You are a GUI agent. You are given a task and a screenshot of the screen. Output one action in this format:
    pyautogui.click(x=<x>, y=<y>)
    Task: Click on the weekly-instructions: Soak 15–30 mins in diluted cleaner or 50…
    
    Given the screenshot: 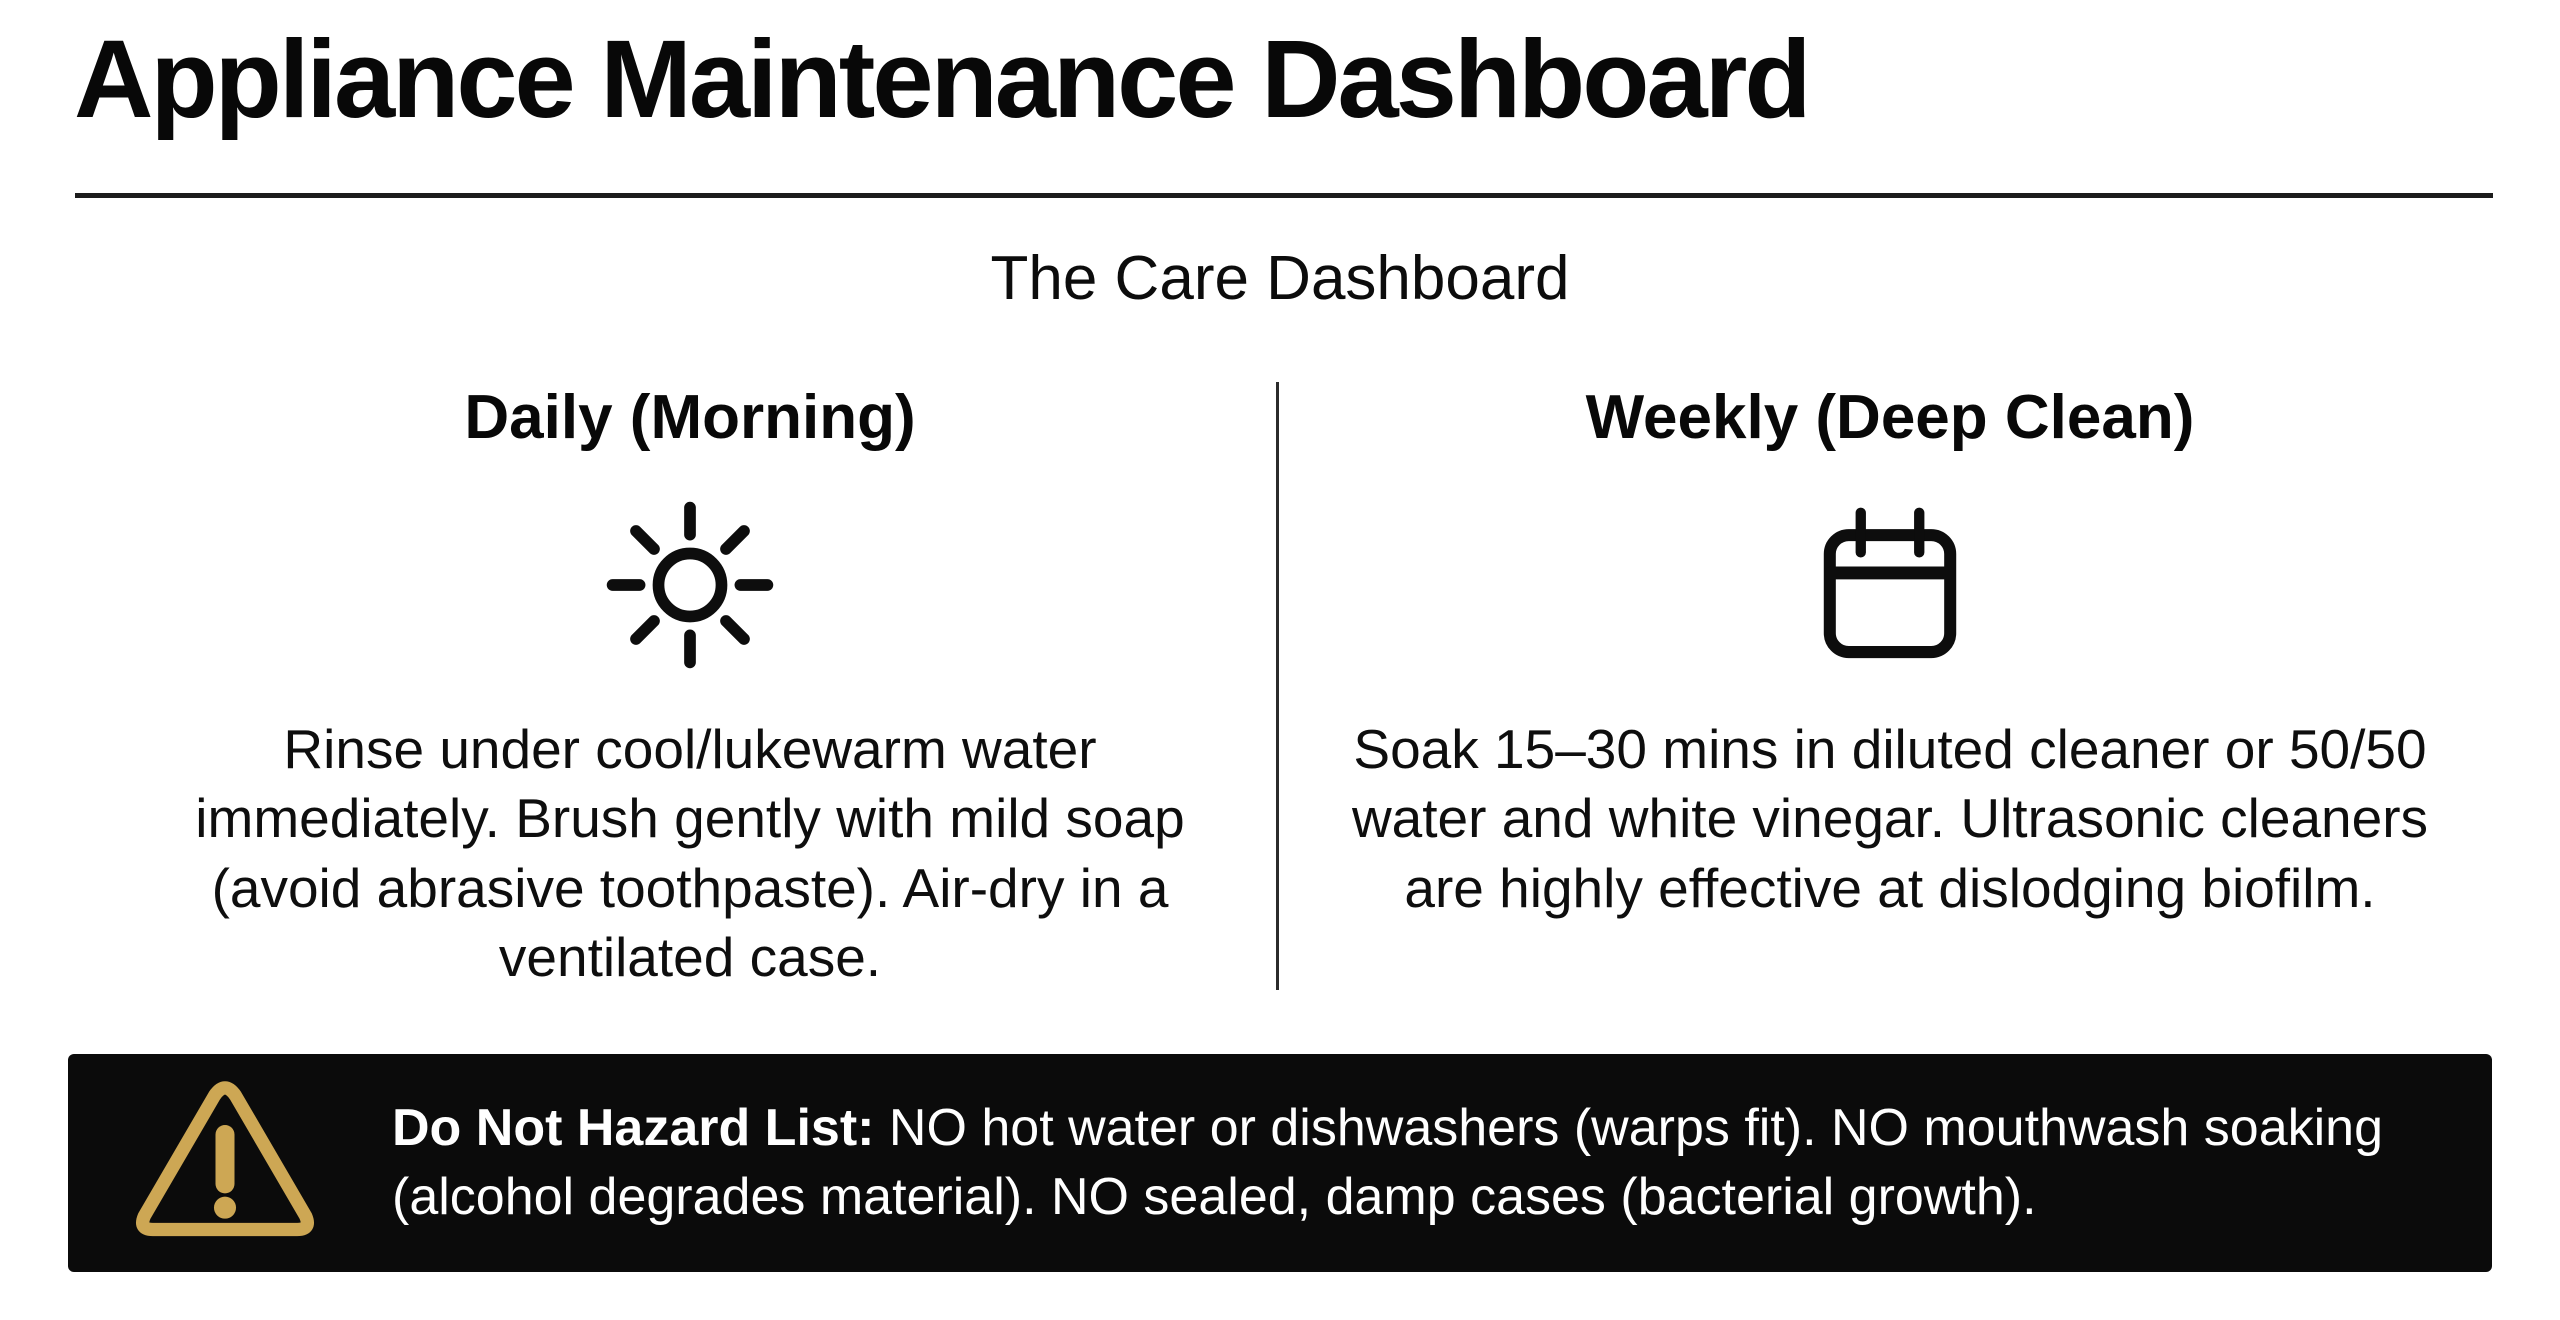 What is the action you would take?
    pyautogui.click(x=1890, y=818)
    